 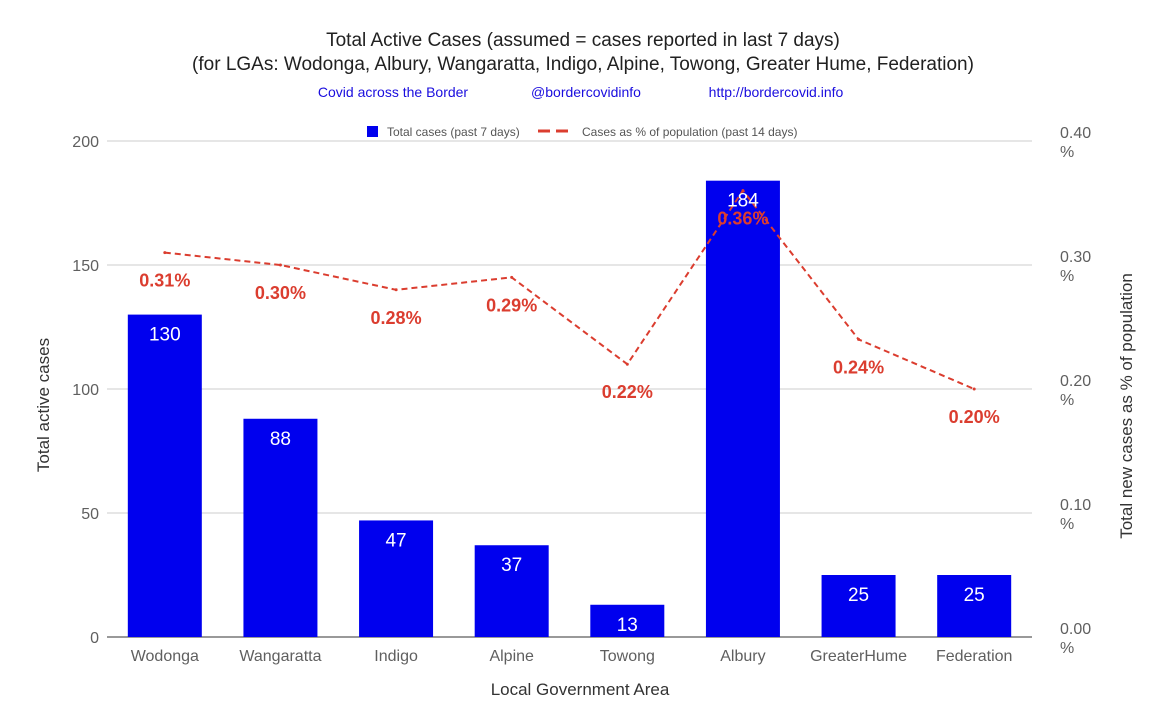 What do you see at coordinates (85, 142) in the screenshot?
I see `y-tick-label: 200` at bounding box center [85, 142].